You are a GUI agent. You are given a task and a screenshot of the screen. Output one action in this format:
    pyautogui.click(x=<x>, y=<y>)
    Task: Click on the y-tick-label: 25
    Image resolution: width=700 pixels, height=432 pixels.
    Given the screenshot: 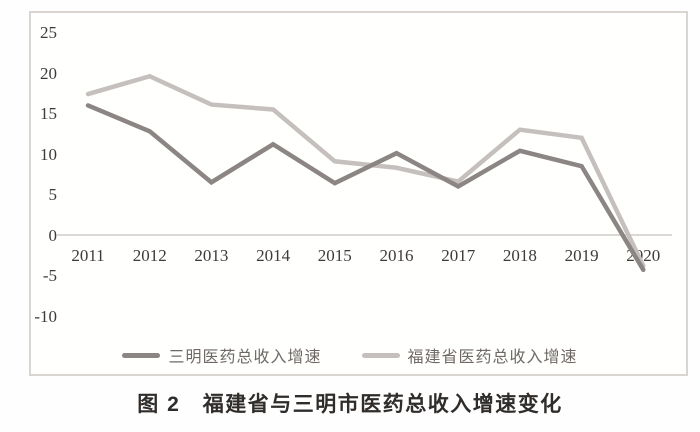 What is the action you would take?
    pyautogui.click(x=48, y=32)
    